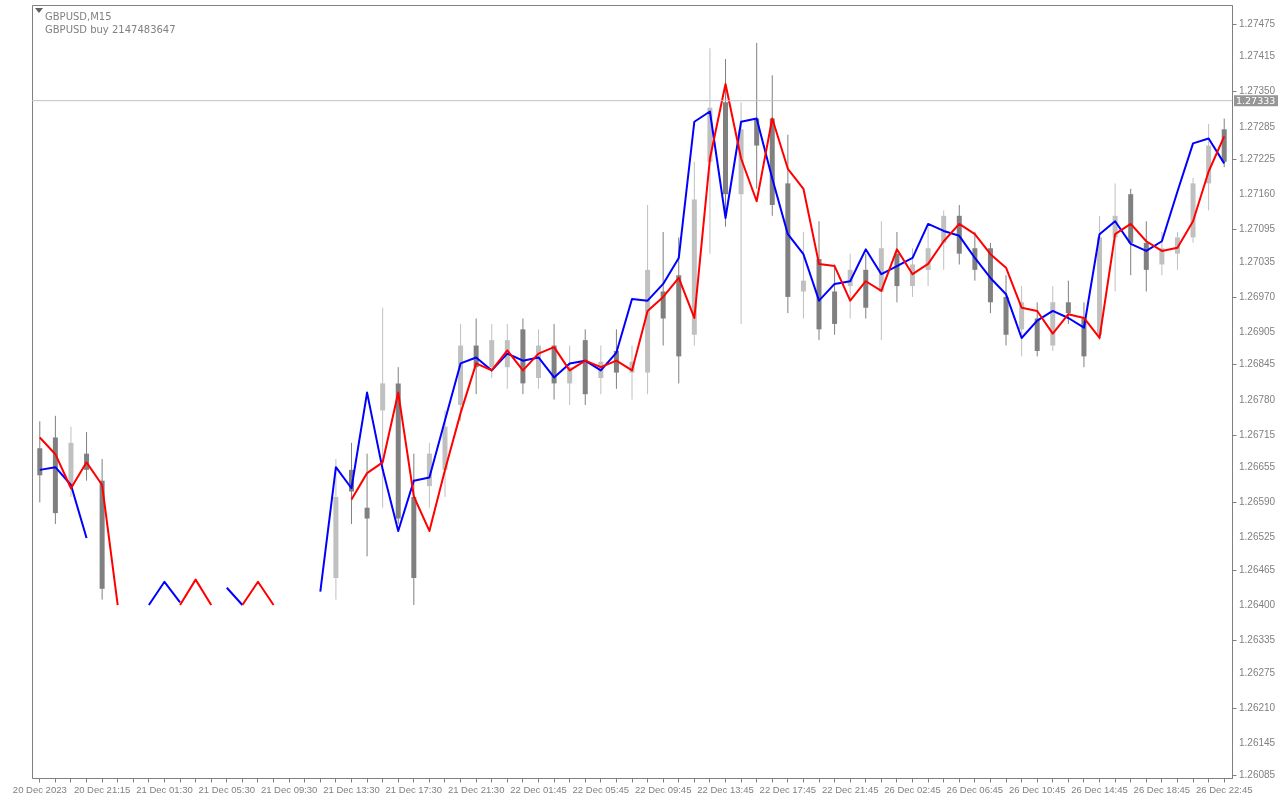 This screenshot has height=800, width=1280. Describe the element at coordinates (351, 789) in the screenshot. I see `x-tick-label: 21 Dec 13:30` at that location.